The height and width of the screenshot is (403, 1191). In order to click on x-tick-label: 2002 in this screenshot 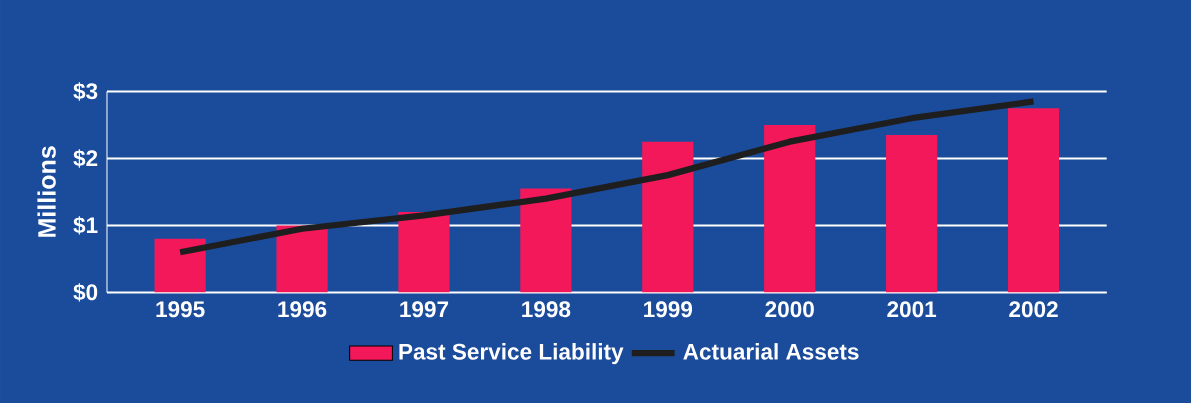, I will do `click(1033, 309)`.